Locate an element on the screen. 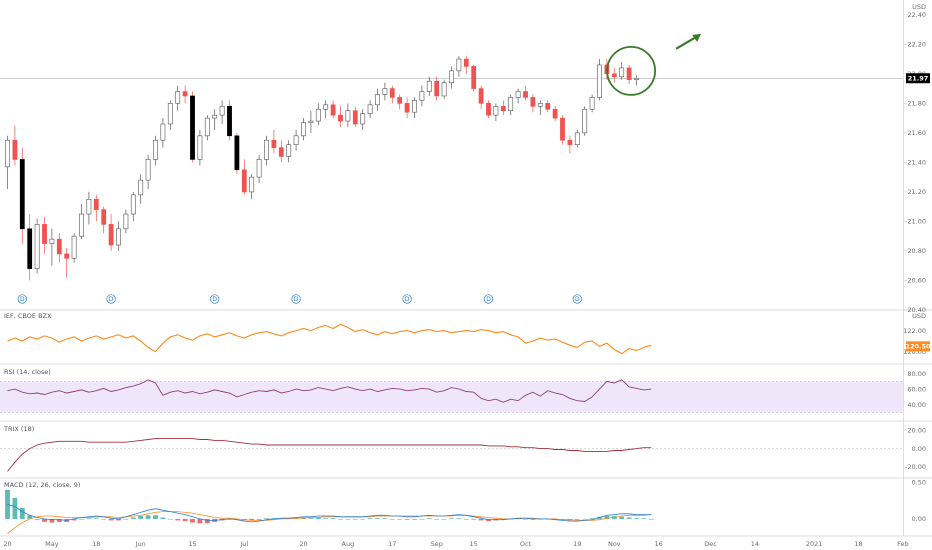 The width and height of the screenshot is (932, 550). trix-line is located at coordinates (329, 455).